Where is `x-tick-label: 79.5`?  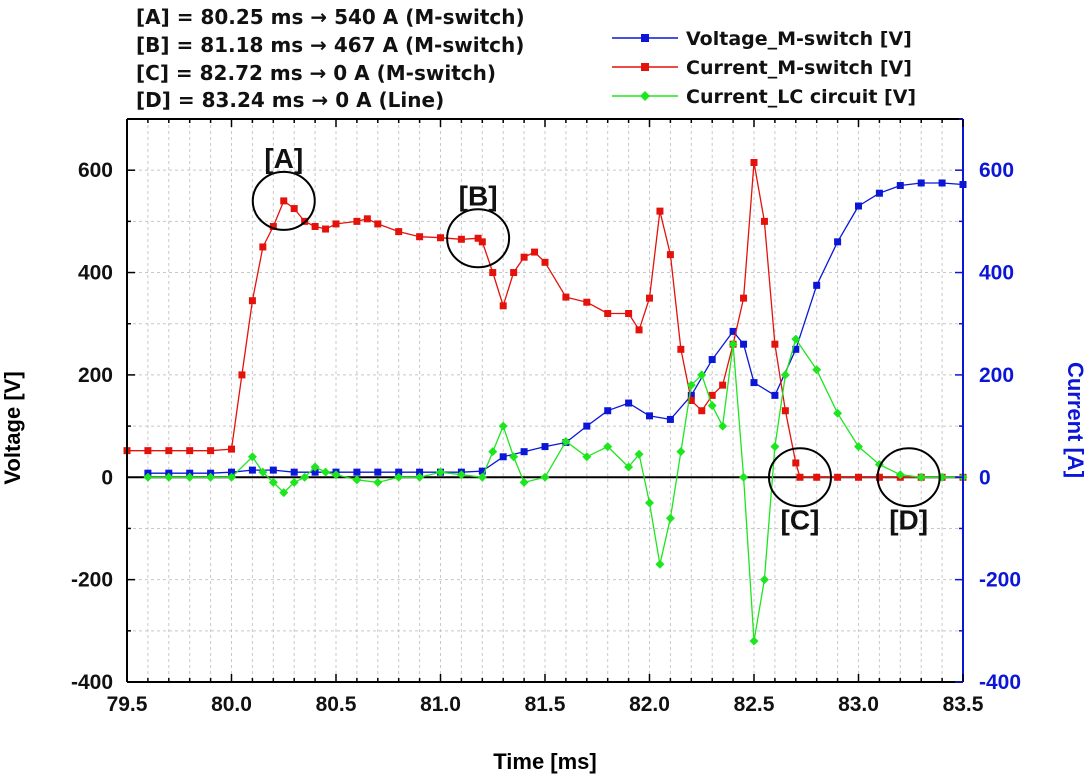 x-tick-label: 79.5 is located at coordinates (127, 704).